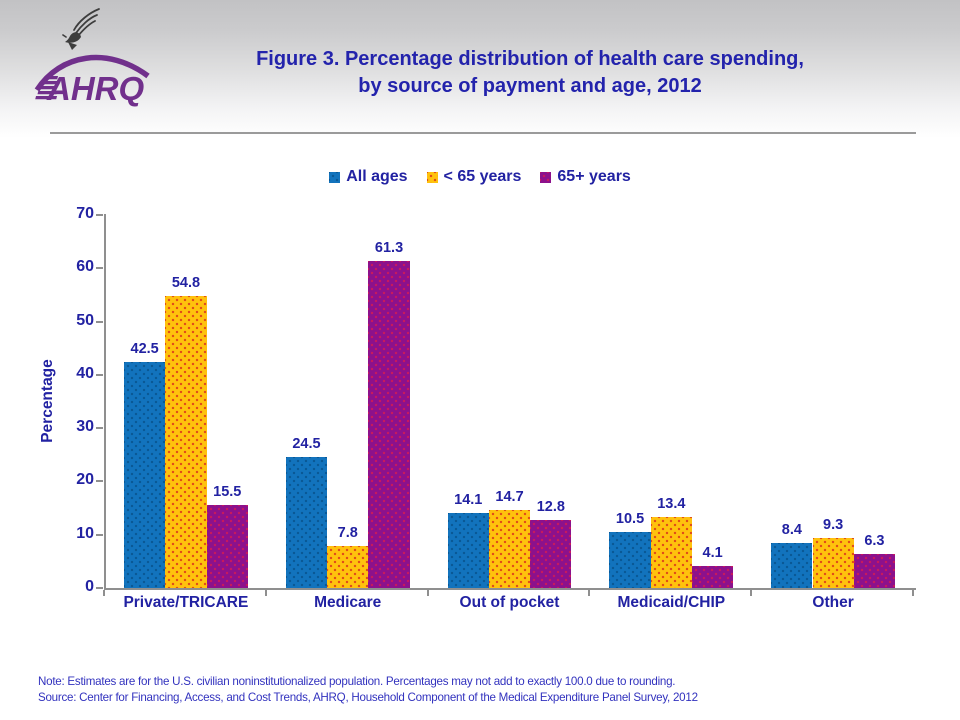  What do you see at coordinates (510, 589) in the screenshot?
I see `x-axis-line` at bounding box center [510, 589].